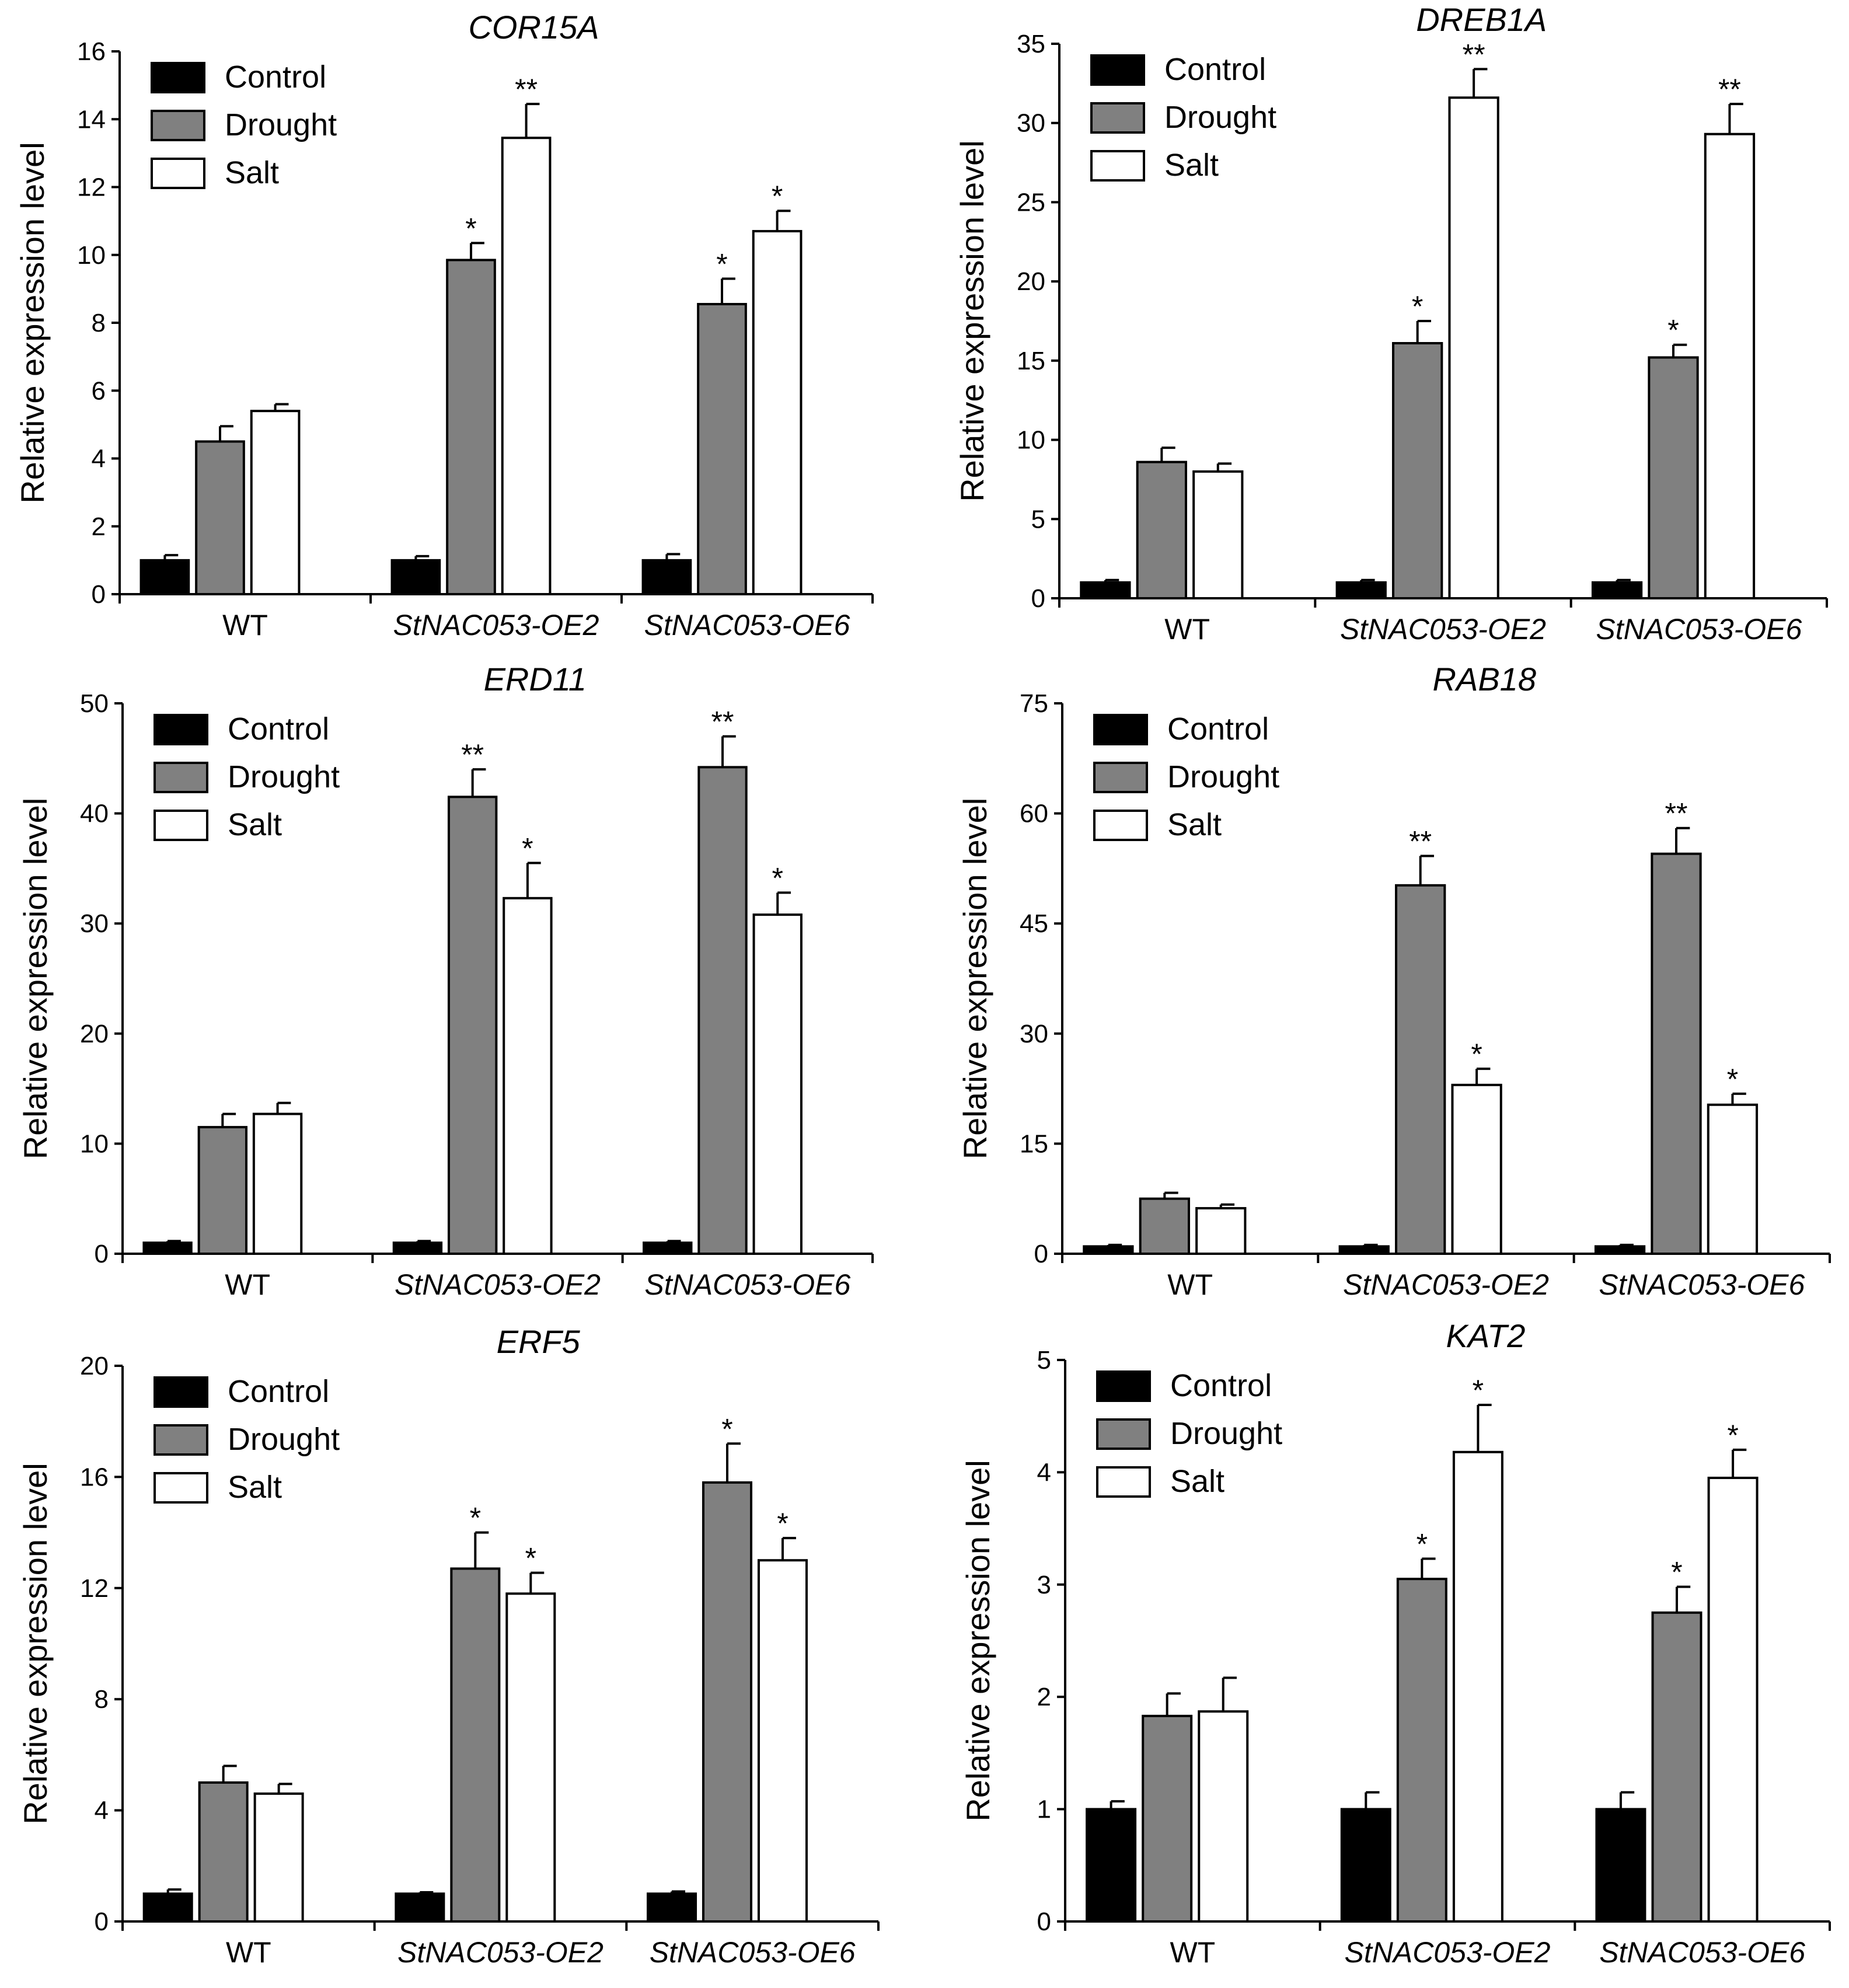  Describe the element at coordinates (1482, 19) in the screenshot. I see `chart-title: DREB1A` at that location.